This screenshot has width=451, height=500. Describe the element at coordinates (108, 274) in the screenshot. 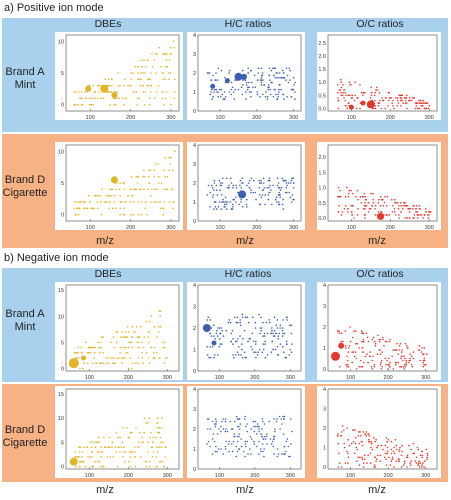

I see `col-header-dbes-negative: DBEs` at that location.